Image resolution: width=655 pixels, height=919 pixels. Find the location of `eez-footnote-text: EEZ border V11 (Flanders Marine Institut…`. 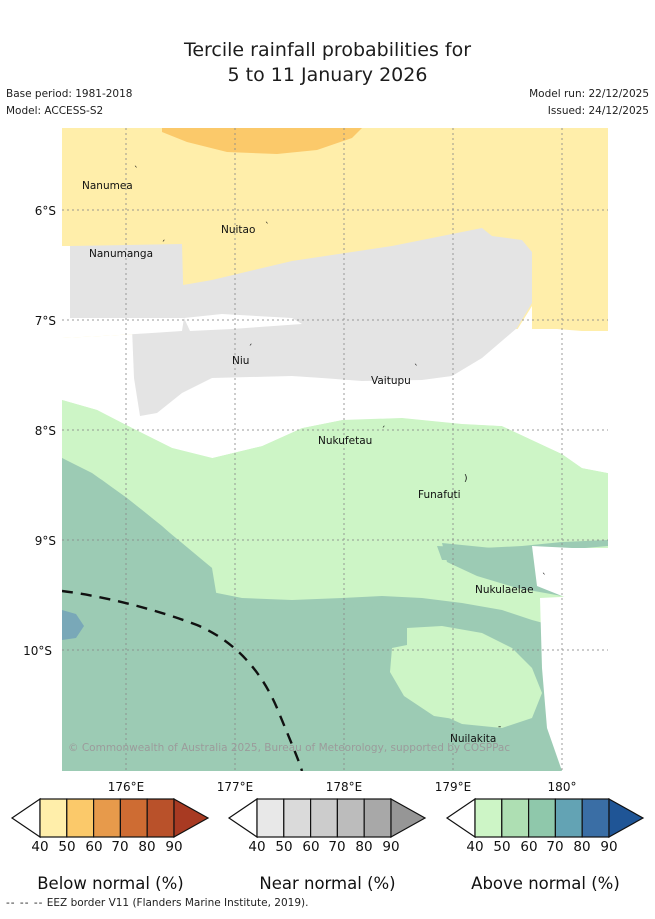

eez-footnote-text: EEZ border V11 (Flanders Marine Institut… is located at coordinates (177, 903).